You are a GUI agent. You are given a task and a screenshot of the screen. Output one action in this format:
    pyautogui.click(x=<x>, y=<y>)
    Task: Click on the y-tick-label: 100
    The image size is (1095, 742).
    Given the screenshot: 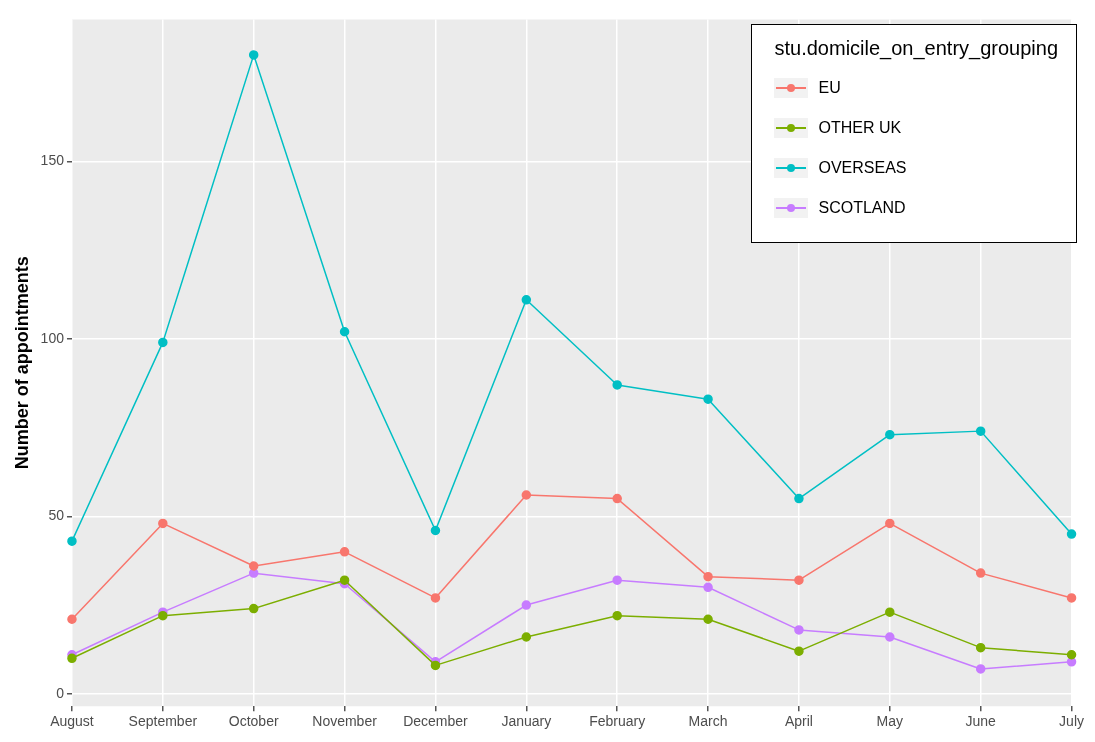 What is the action you would take?
    pyautogui.click(x=52, y=337)
    